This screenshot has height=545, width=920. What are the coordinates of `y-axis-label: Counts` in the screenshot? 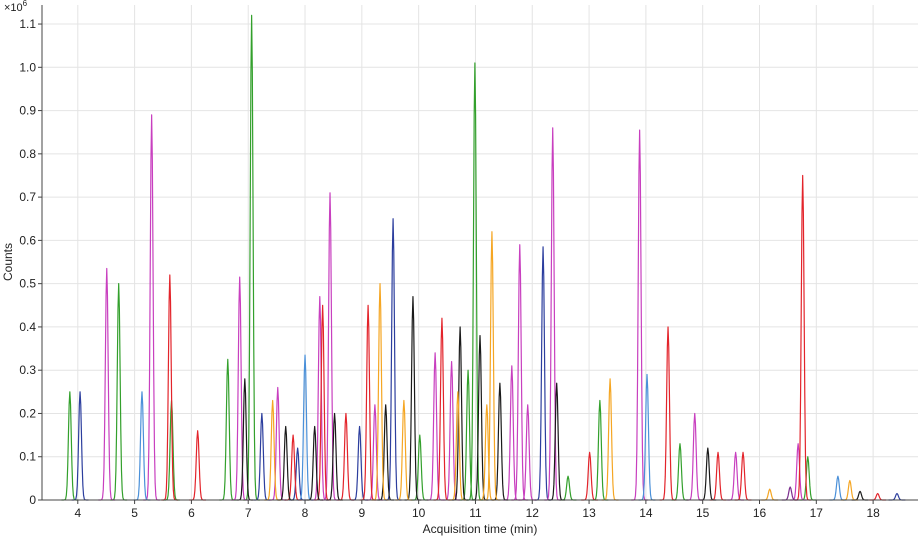 It's located at (8, 262).